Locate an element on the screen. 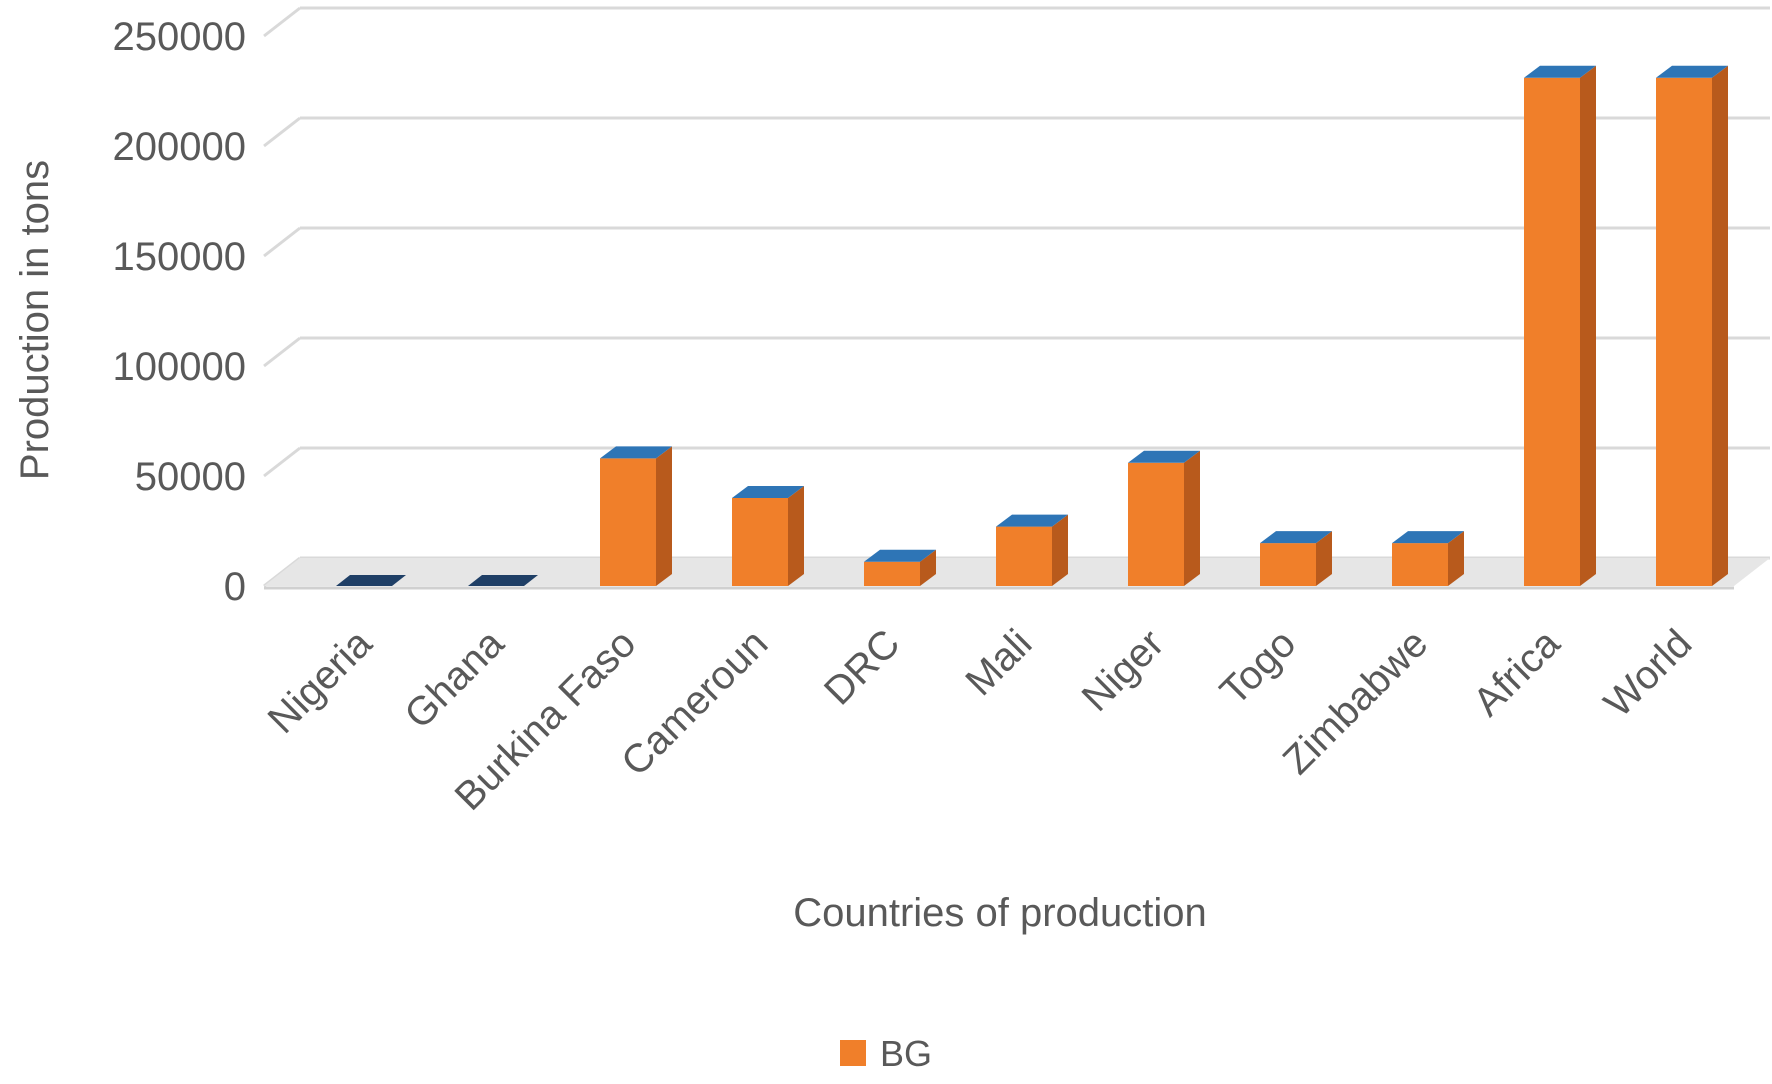 Image resolution: width=1772 pixels, height=1084 pixels. bar-cameroun is located at coordinates (768, 536).